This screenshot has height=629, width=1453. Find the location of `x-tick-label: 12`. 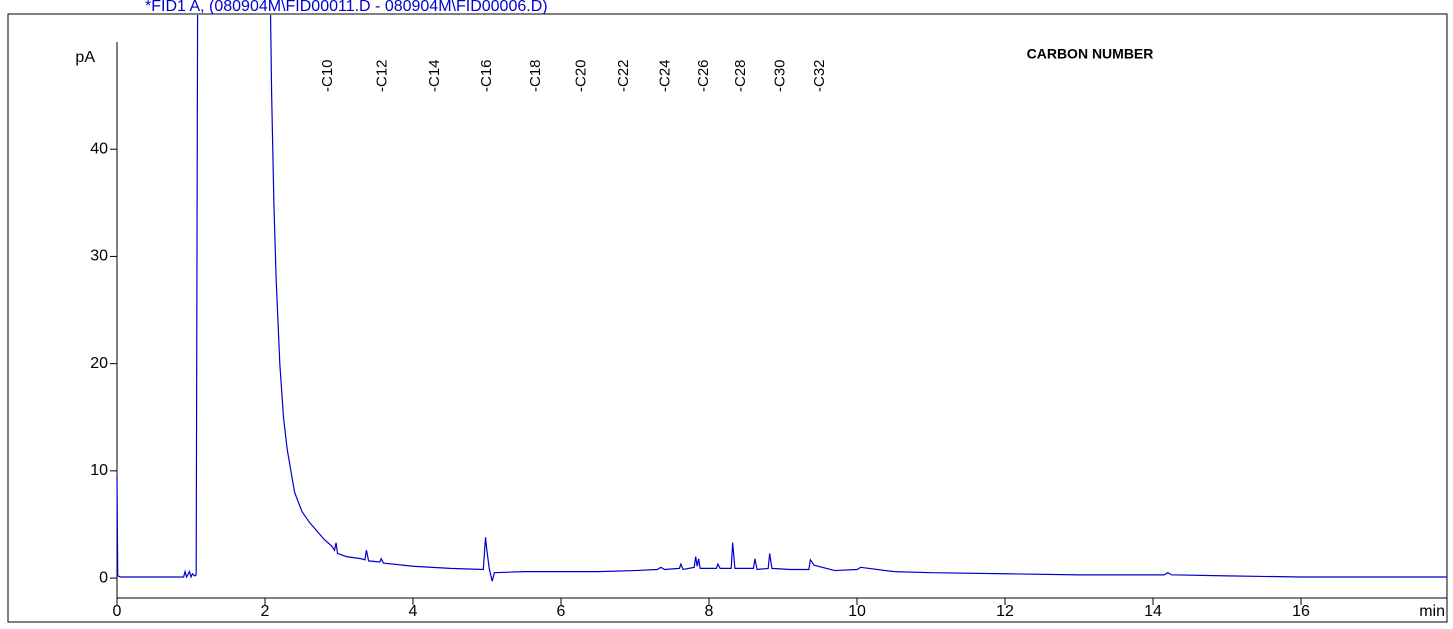

x-tick-label: 12 is located at coordinates (1005, 611).